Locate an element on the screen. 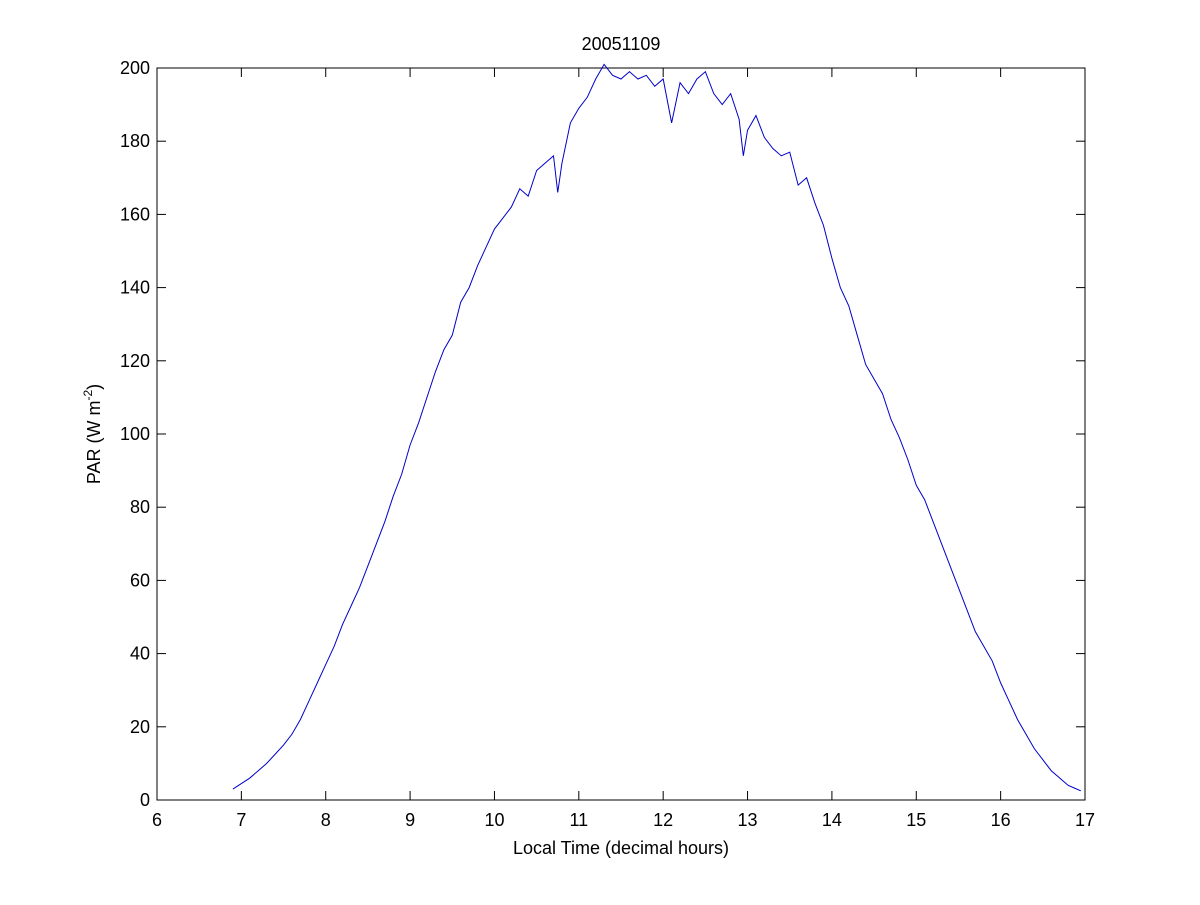 This screenshot has width=1200, height=905. chart-title: 20051109 is located at coordinates (621, 44).